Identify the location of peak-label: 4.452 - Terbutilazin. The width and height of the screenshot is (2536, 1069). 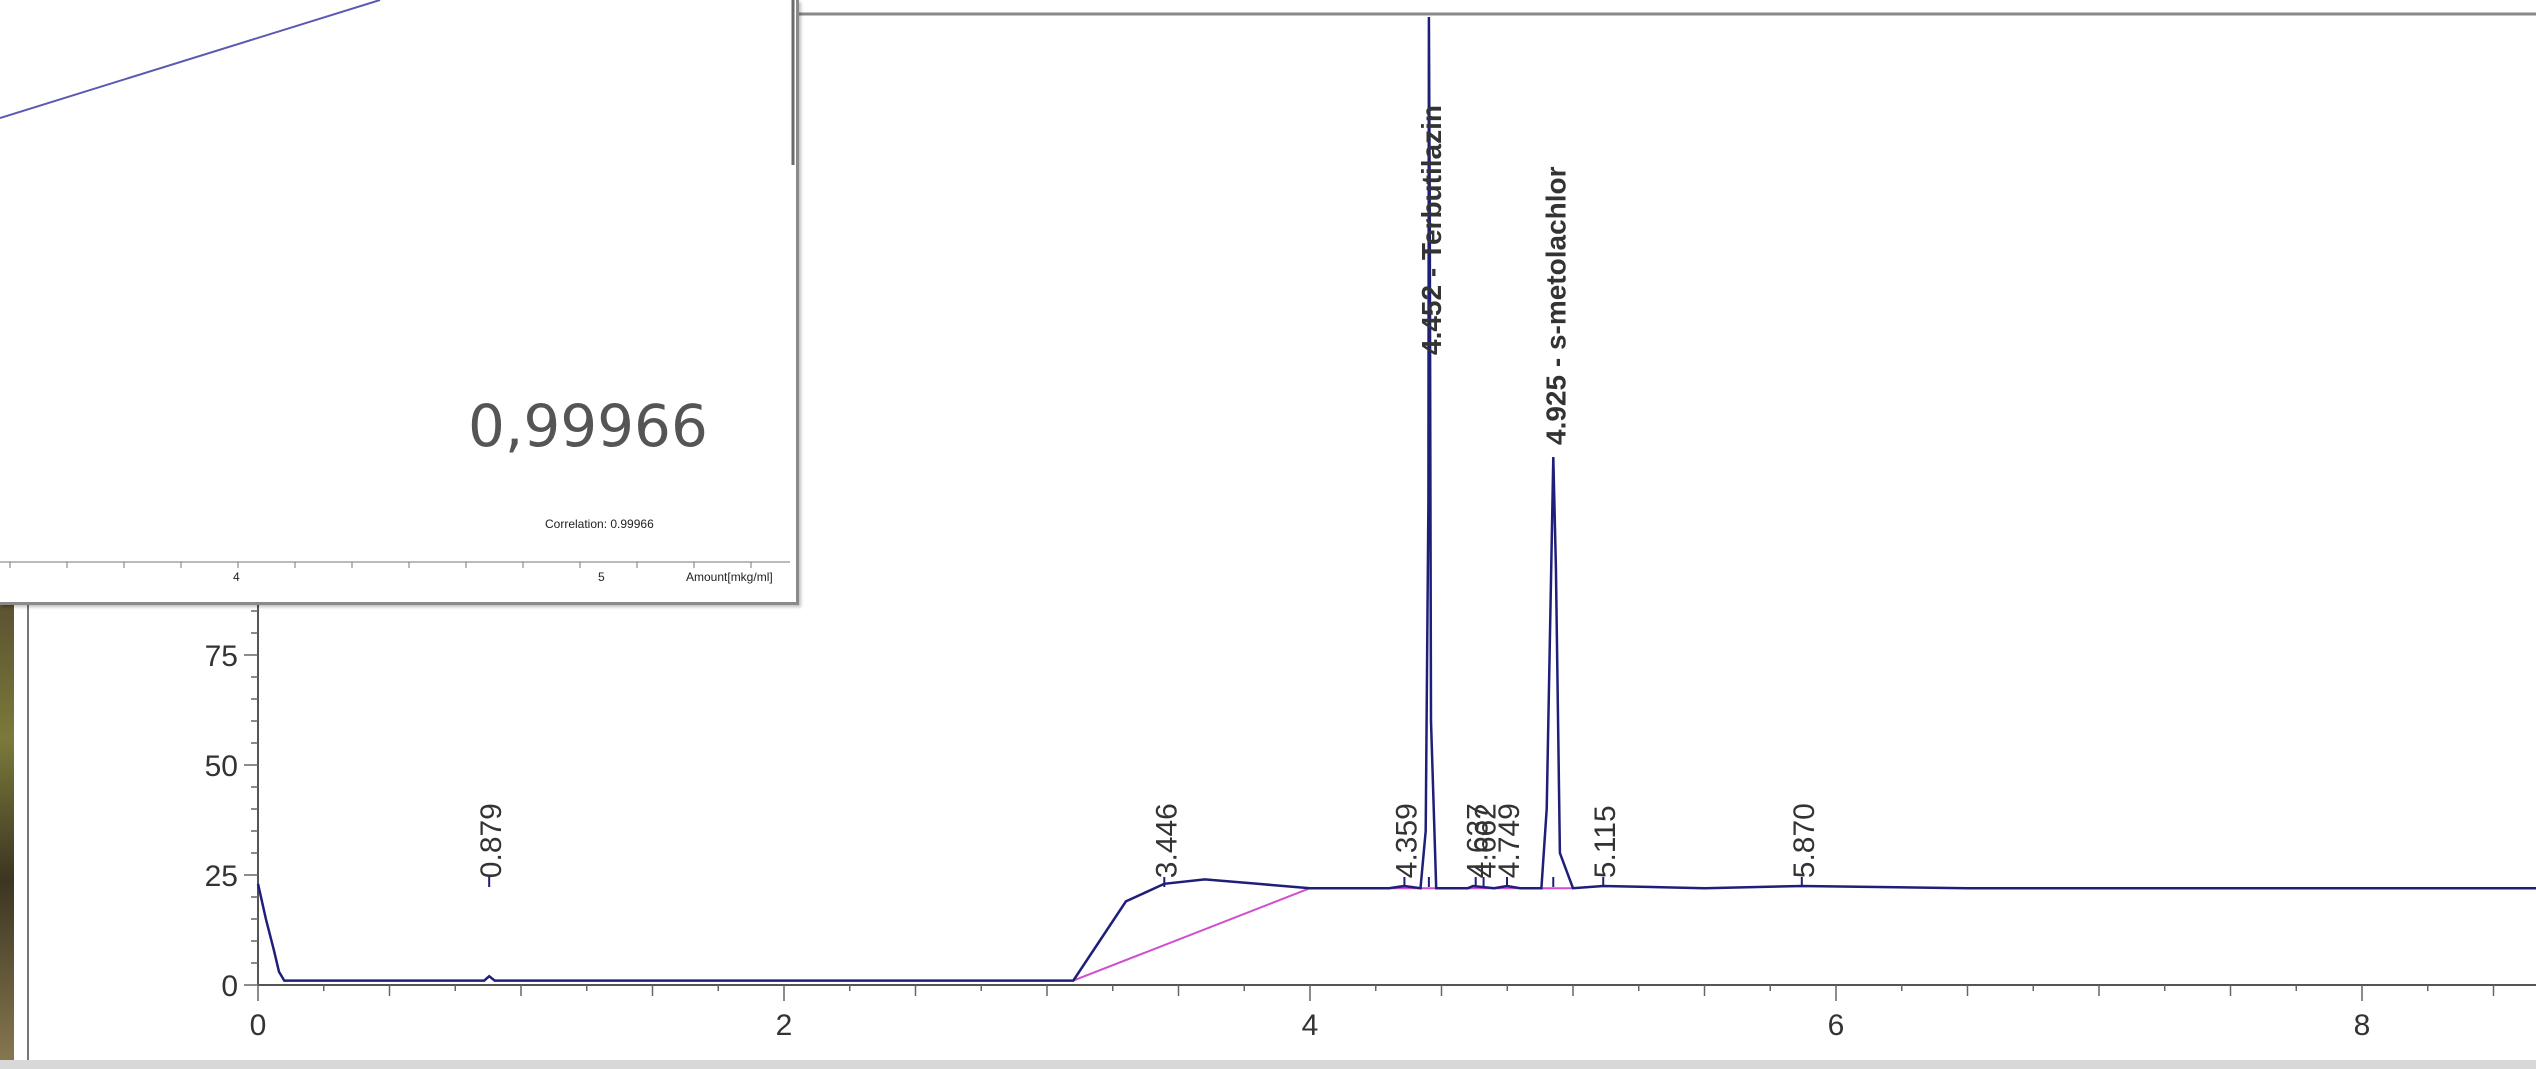
(1431, 230).